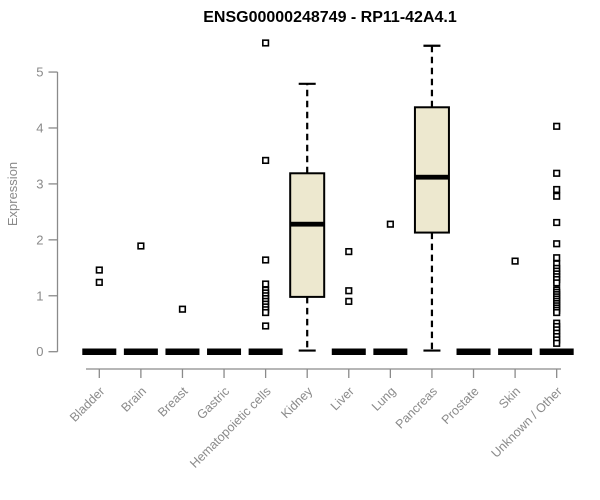  I want to click on x-tick-label: Hematopoietic cells, so click(230, 427).